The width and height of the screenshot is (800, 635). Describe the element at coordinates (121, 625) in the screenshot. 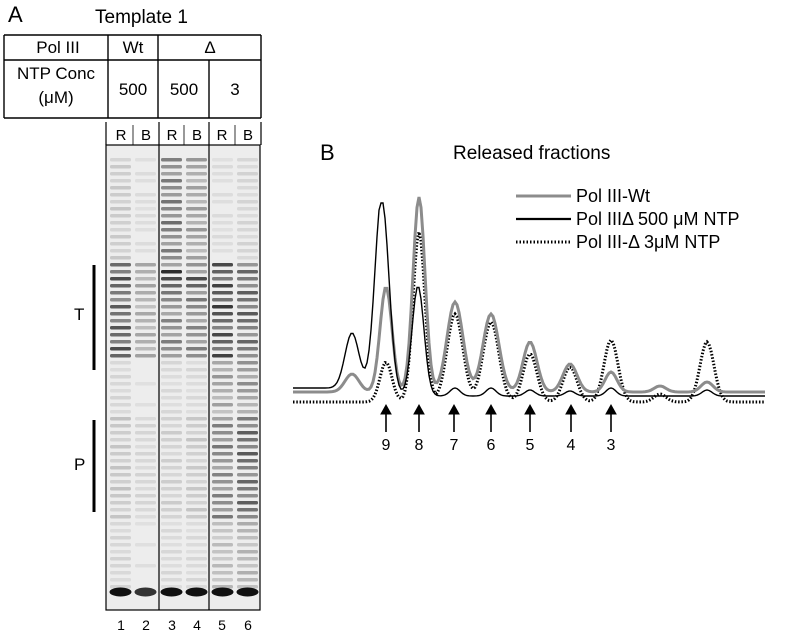

I see `lane-number: 1` at that location.